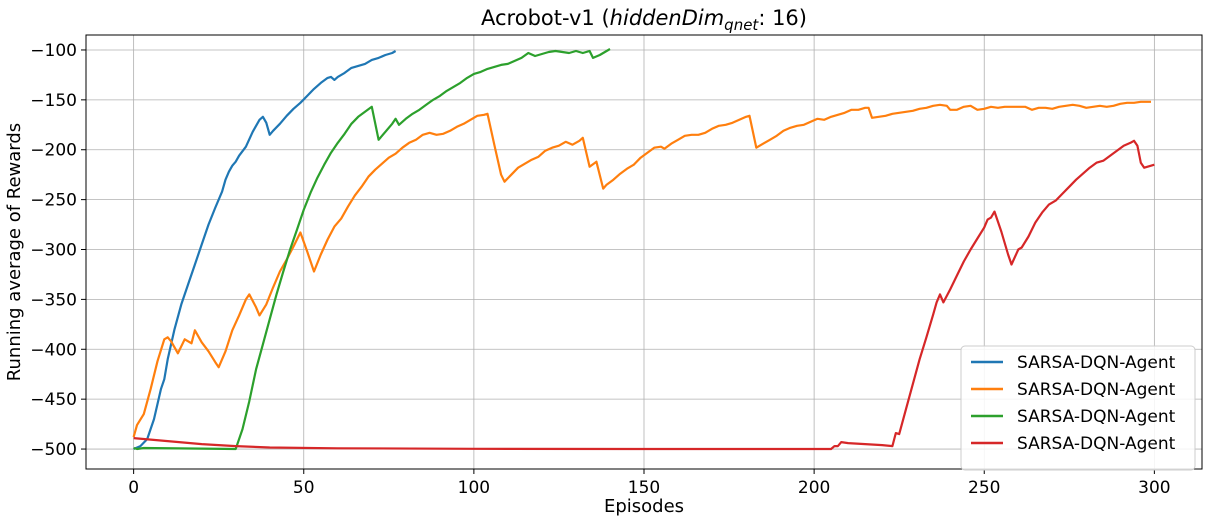 The image size is (1208, 523). Describe the element at coordinates (53, 201) in the screenshot. I see `y-tick-label: −250` at that location.